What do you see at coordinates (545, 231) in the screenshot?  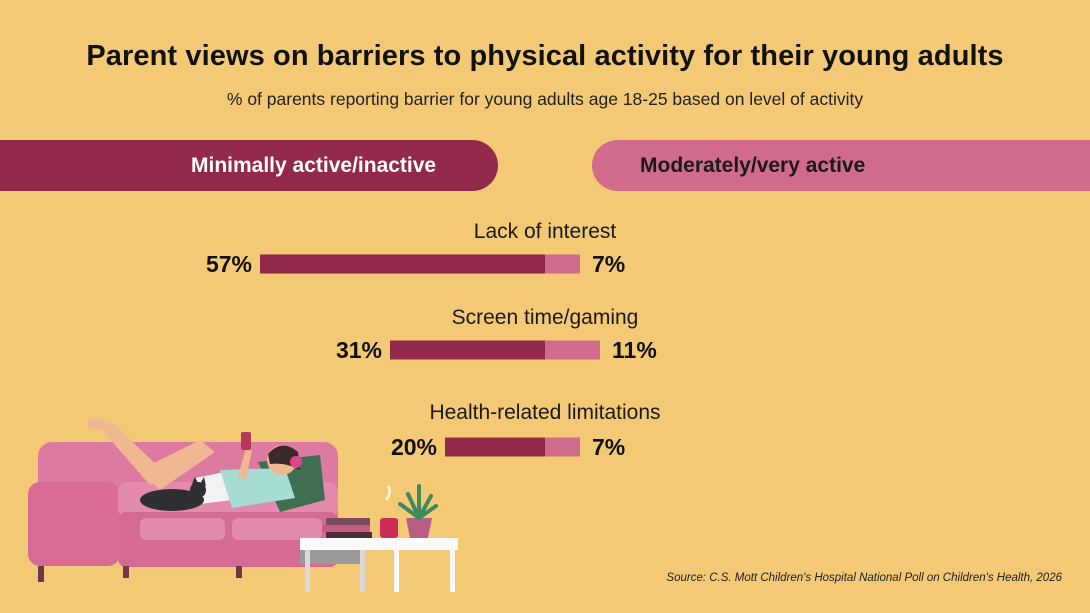 I see `category-label: Lack of interest` at bounding box center [545, 231].